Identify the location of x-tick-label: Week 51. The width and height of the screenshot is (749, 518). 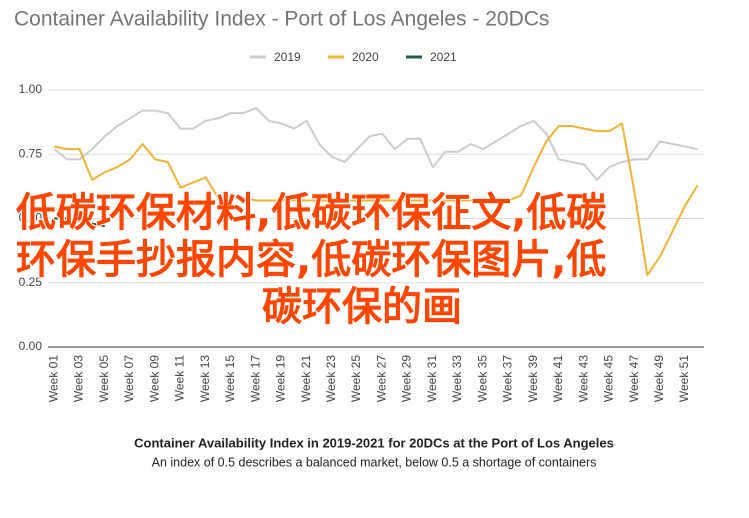
(684, 378).